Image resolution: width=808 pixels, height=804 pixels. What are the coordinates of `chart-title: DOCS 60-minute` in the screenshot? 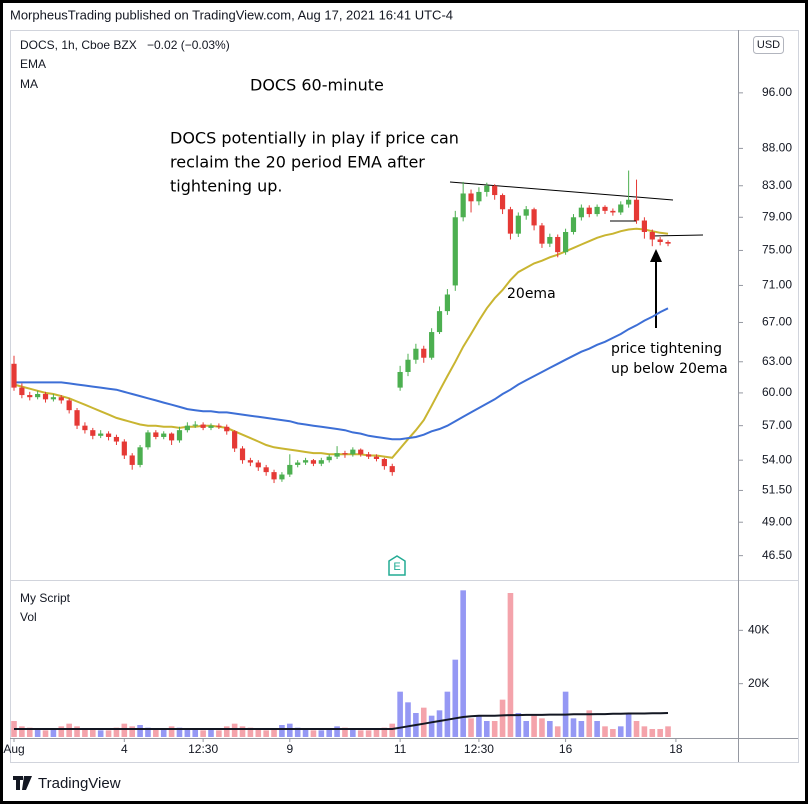 It's located at (317, 85).